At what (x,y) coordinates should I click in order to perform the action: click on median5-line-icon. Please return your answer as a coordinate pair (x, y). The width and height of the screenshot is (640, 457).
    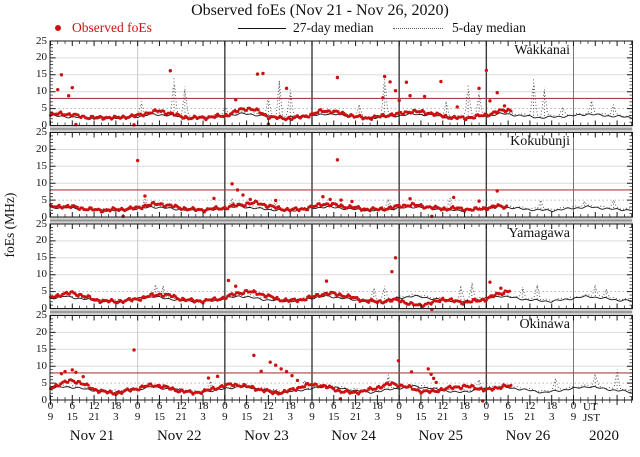
    Looking at the image, I should click on (418, 28).